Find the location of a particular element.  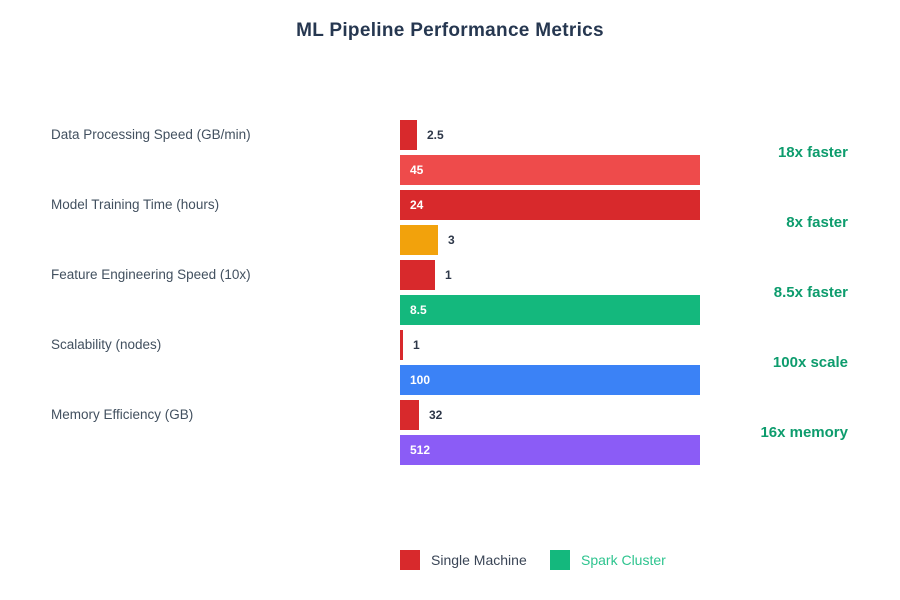

category-label: Feature Engineering Speed (10x) is located at coordinates (151, 274).